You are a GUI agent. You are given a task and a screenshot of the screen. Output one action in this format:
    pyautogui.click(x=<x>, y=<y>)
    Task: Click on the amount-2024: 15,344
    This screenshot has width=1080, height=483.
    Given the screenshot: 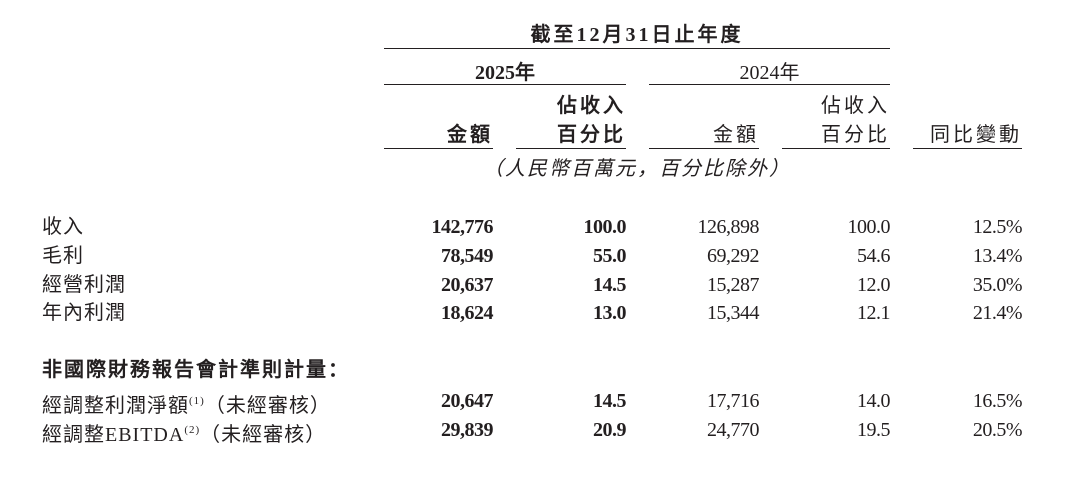 What is the action you would take?
    pyautogui.click(x=733, y=313)
    